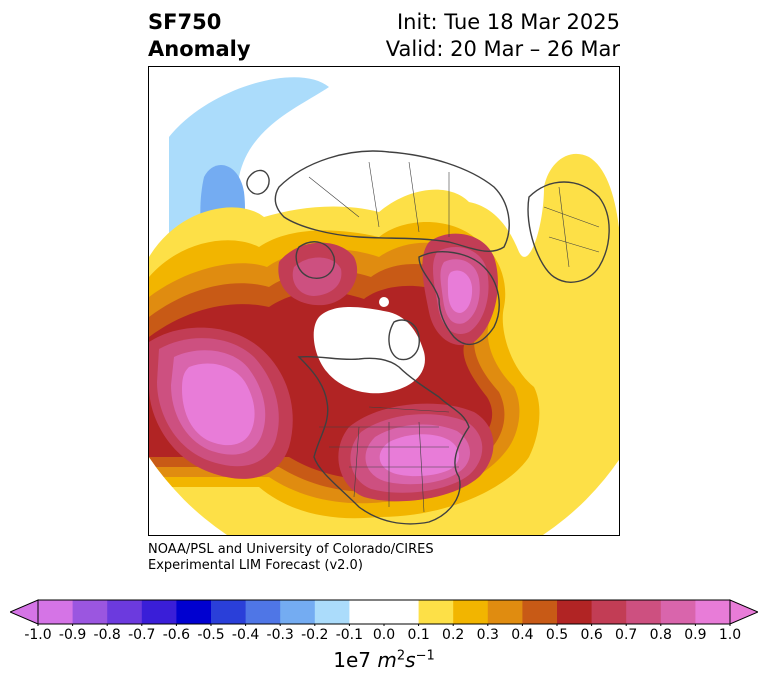 The width and height of the screenshot is (768, 688). What do you see at coordinates (401, 656) in the screenshot?
I see `units-sup-2: 2` at bounding box center [401, 656].